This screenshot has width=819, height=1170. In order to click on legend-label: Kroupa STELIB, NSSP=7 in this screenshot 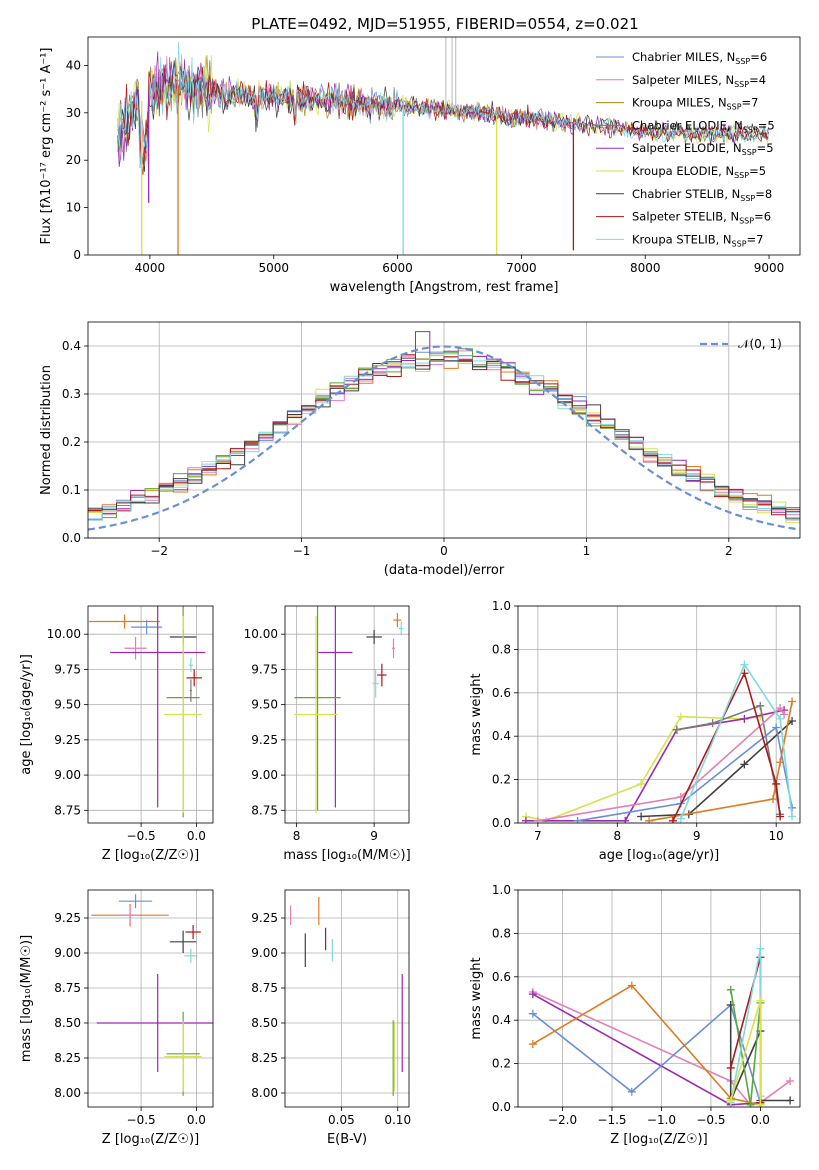, I will do `click(697, 240)`.